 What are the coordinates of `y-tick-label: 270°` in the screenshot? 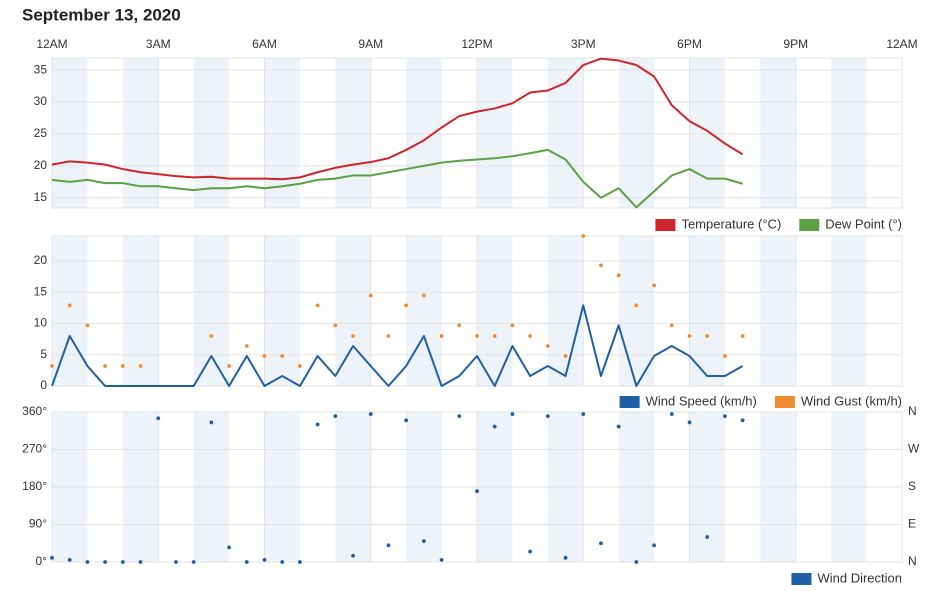 It's located at (34, 449).